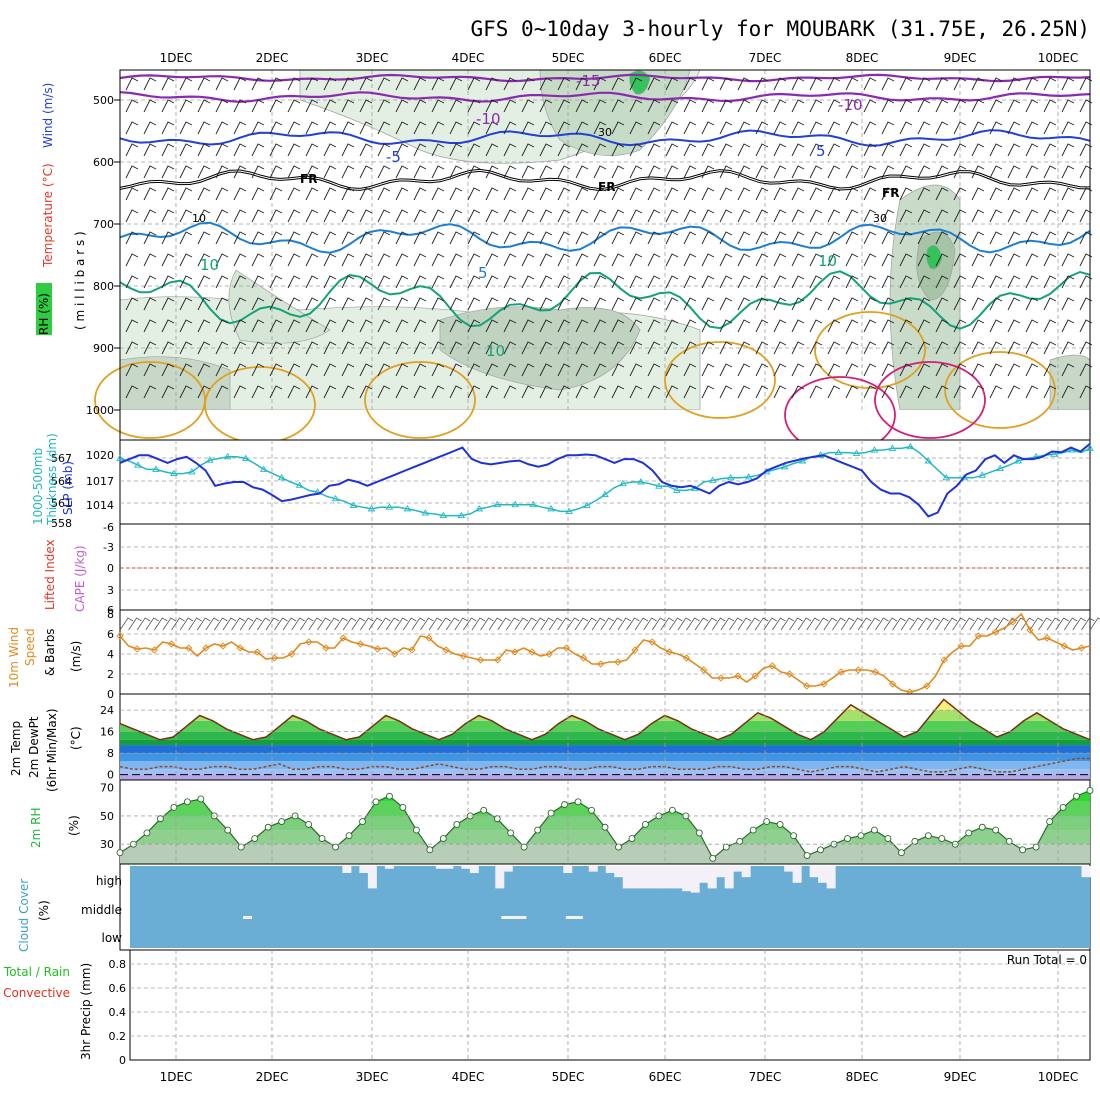  Describe the element at coordinates (30, 647) in the screenshot. I see `wind10-speed-label: Speed` at that location.